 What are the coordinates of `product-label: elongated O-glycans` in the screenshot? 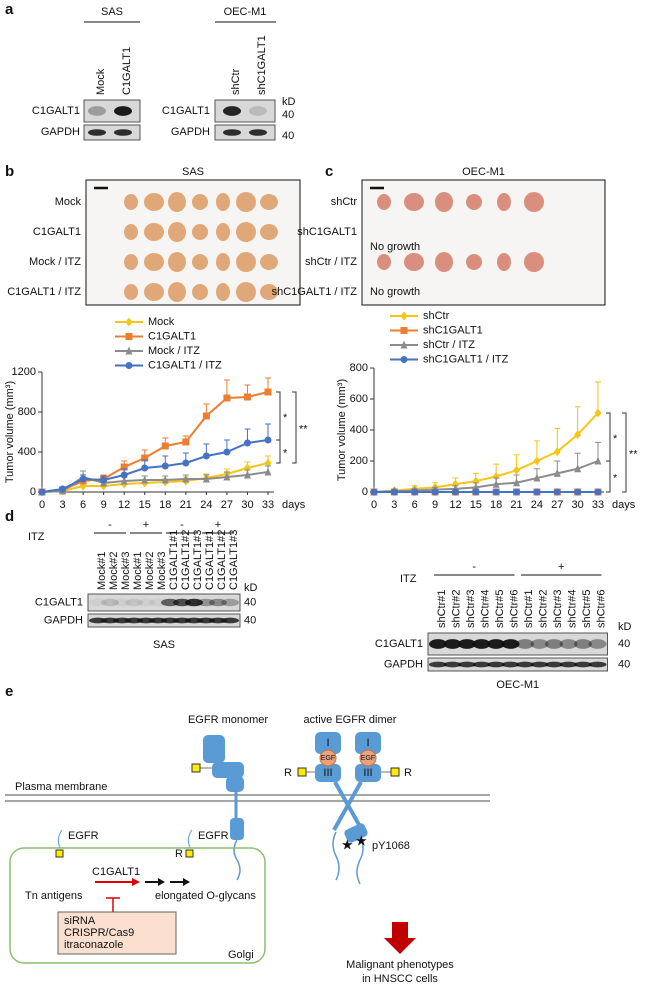 It's located at (205, 896).